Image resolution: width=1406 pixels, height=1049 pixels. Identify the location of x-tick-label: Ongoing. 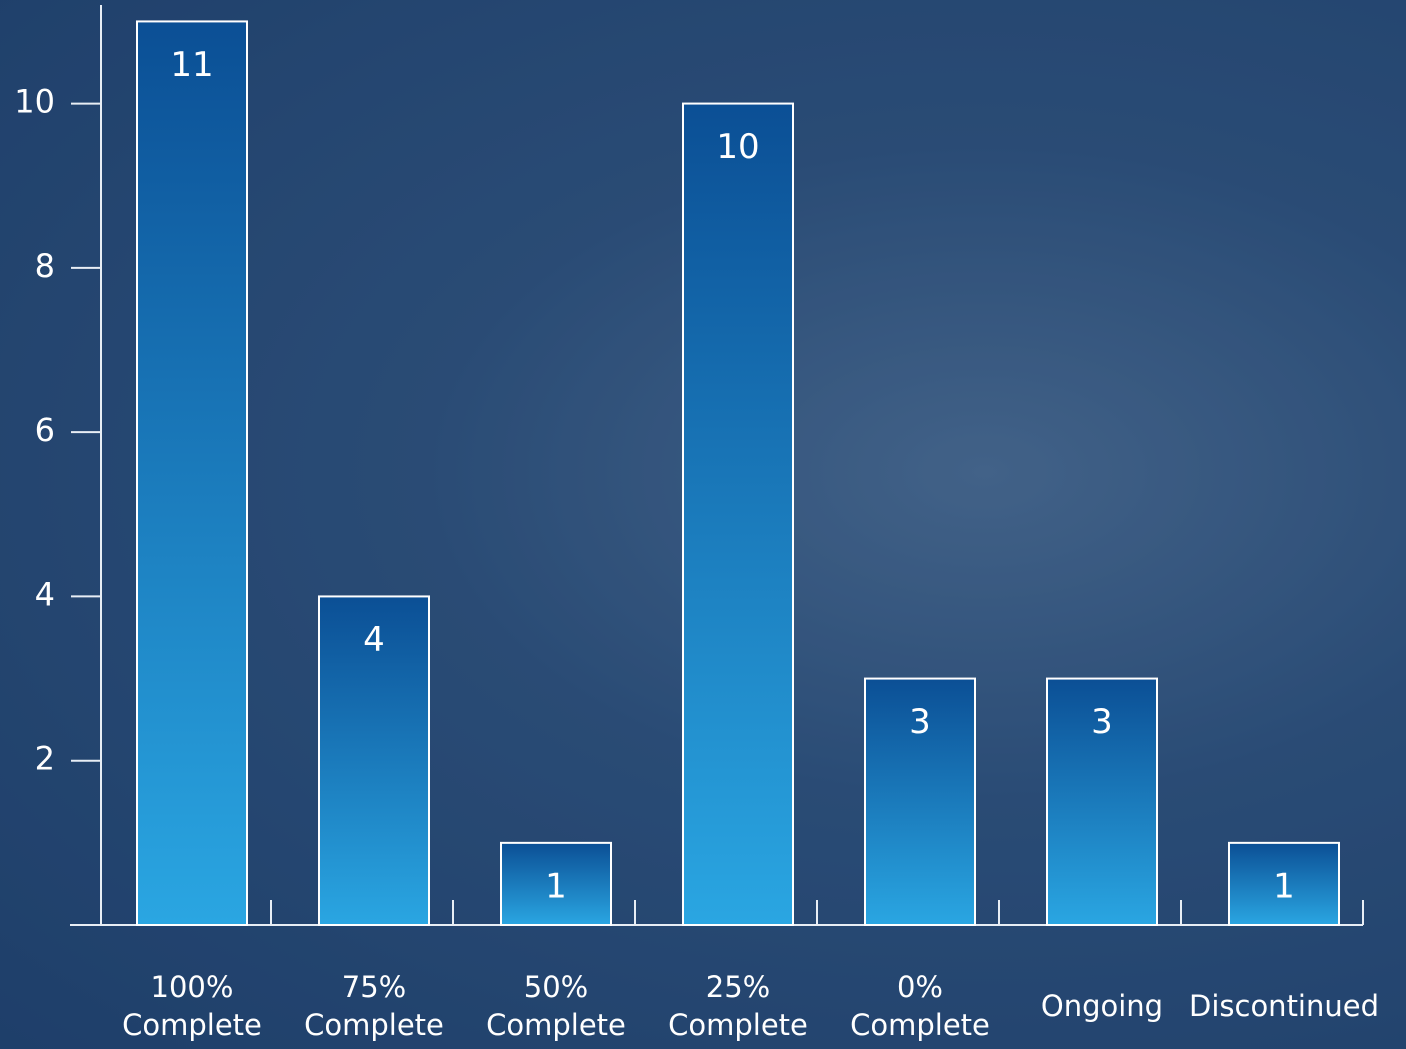
(1102, 1007).